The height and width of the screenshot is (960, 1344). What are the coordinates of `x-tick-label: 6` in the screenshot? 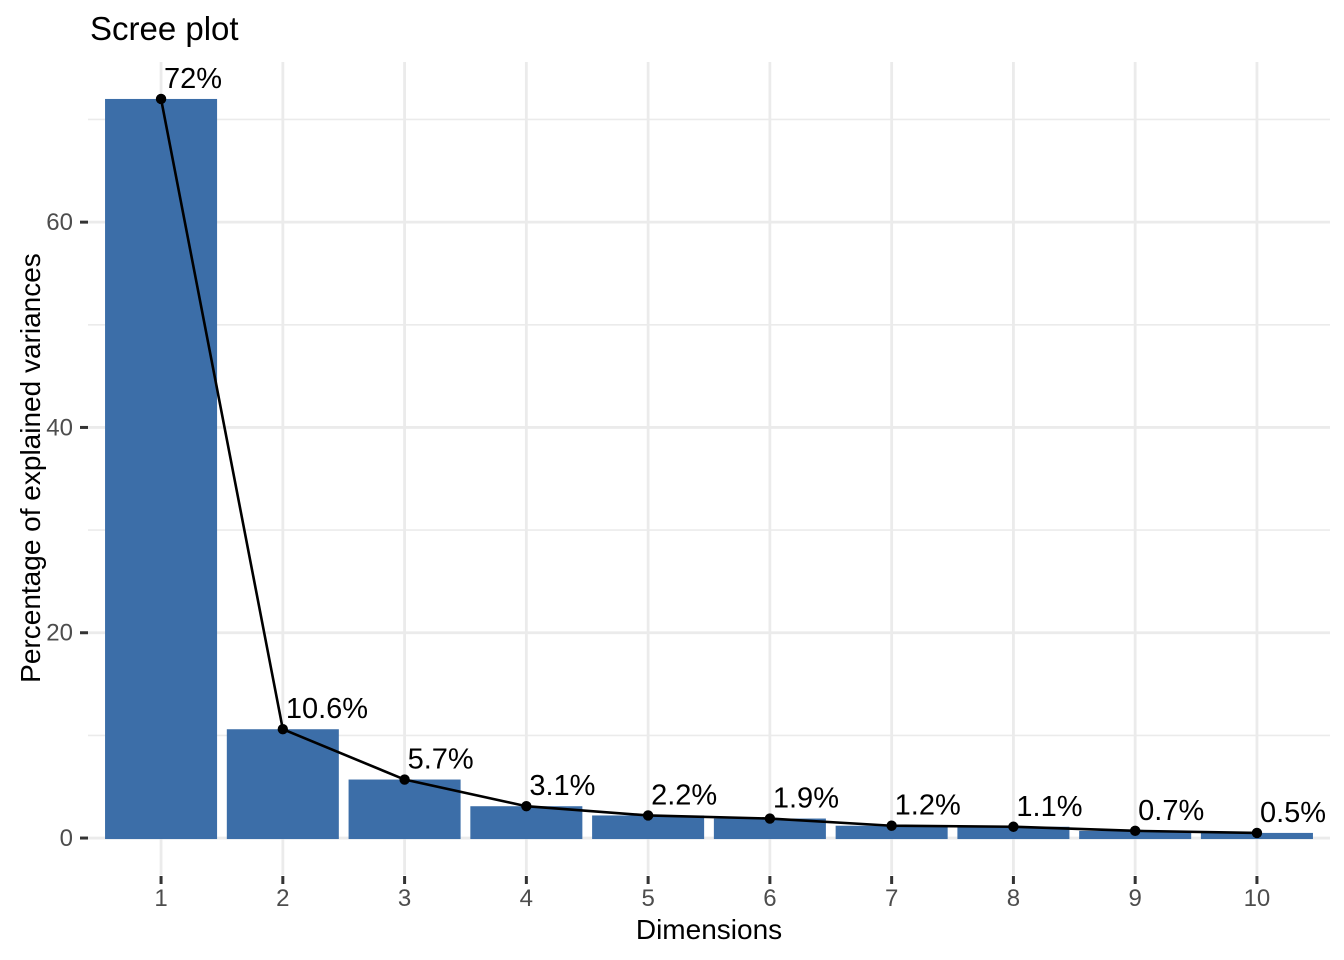 It's located at (769, 898).